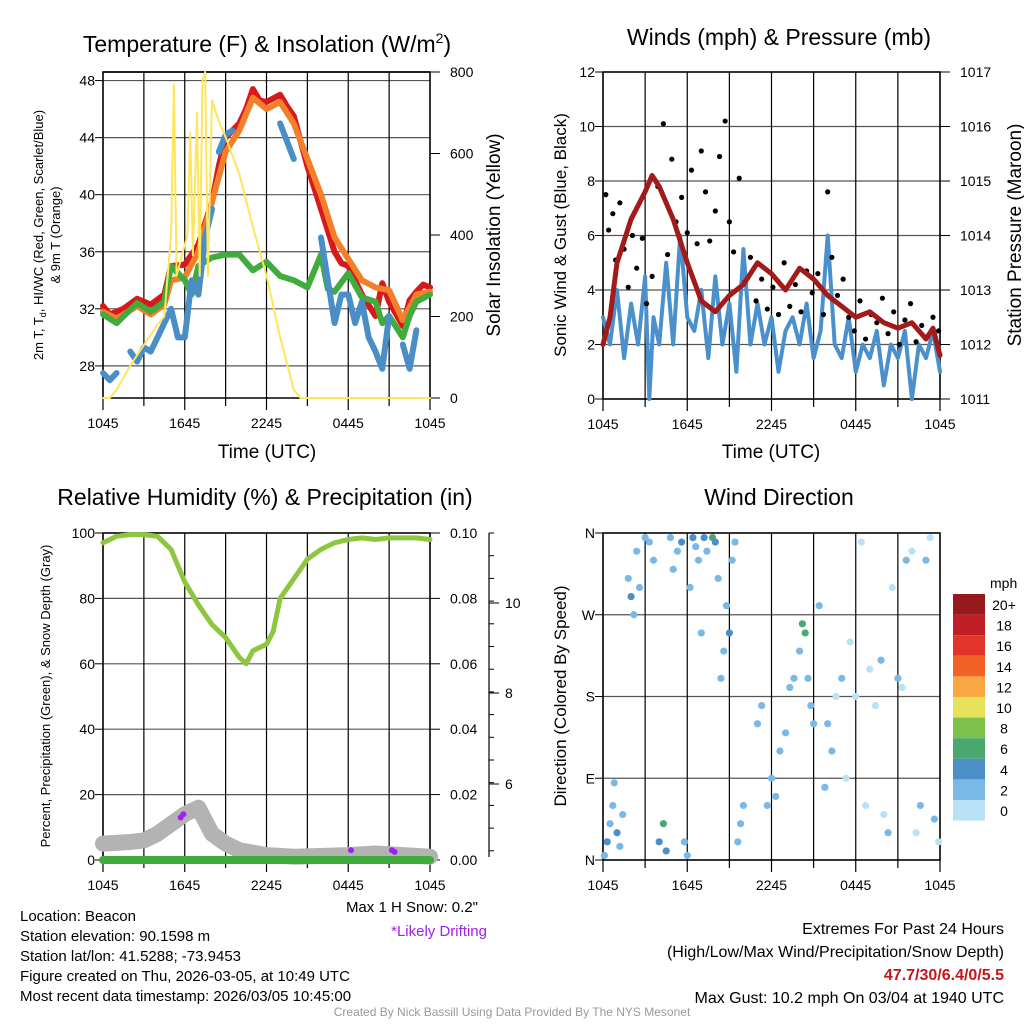 This screenshot has height=1024, width=1024. Describe the element at coordinates (494, 234) in the screenshot. I see `solar-y2-label: Solar Insolation (Yellow)` at that location.